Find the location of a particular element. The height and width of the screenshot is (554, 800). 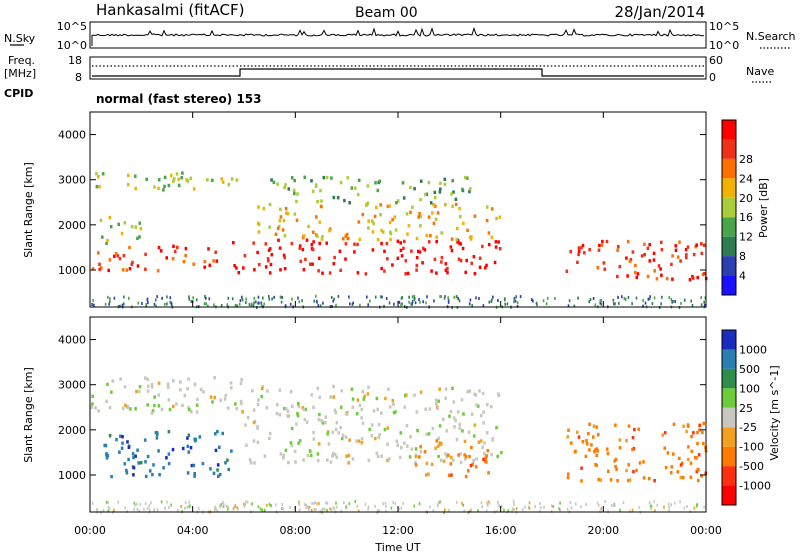

nsky-frame is located at coordinates (398, 35).